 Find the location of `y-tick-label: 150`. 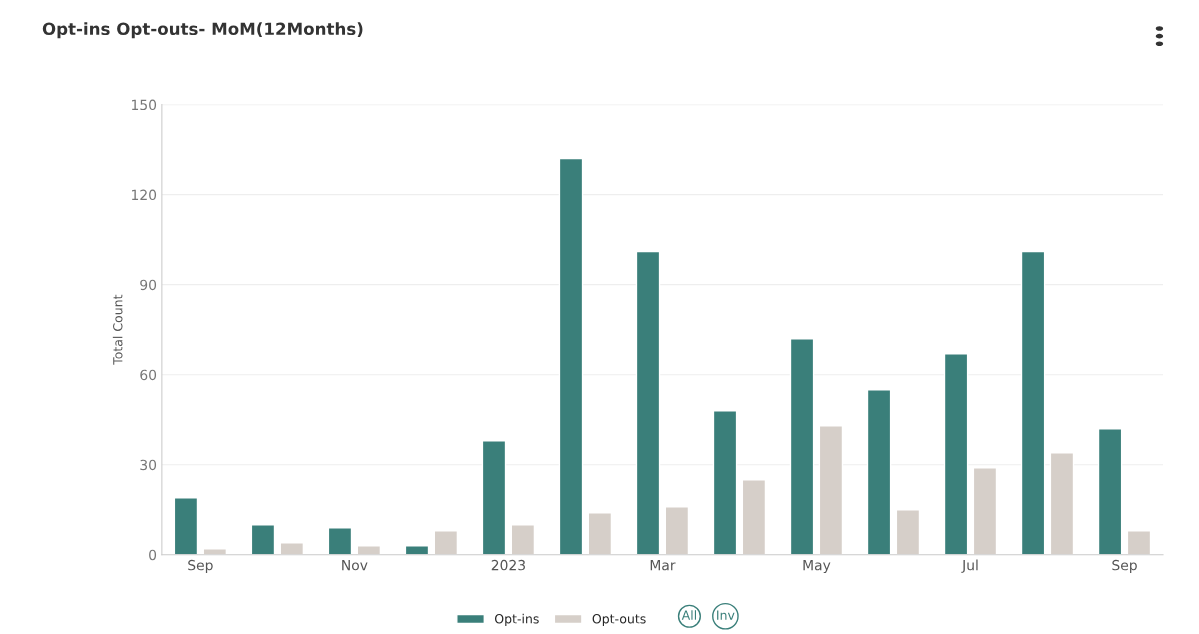

y-tick-label: 150 is located at coordinates (144, 105).